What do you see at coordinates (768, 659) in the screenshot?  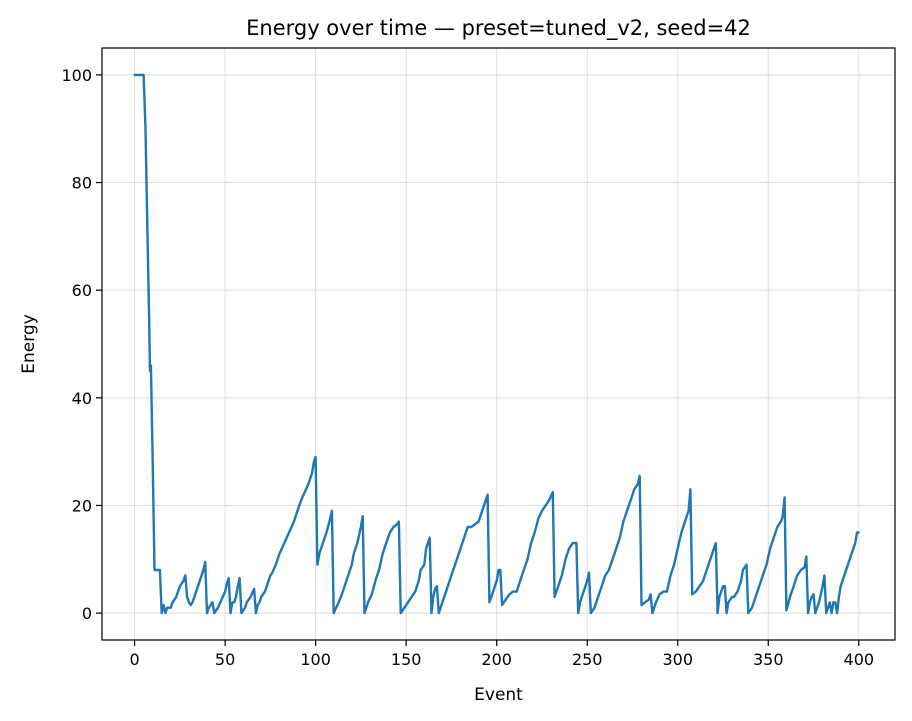 I see `x-tick-label: 350` at bounding box center [768, 659].